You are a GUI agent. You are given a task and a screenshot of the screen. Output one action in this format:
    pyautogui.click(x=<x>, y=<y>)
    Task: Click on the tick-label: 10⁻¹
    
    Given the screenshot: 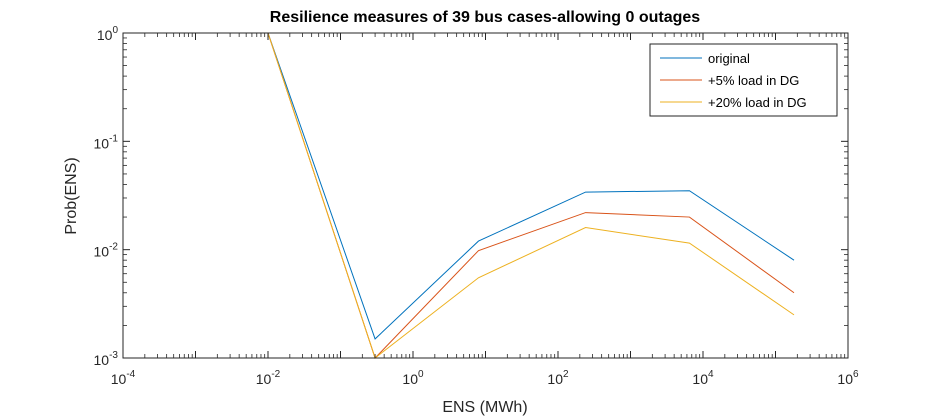 What is the action you would take?
    pyautogui.click(x=106, y=142)
    